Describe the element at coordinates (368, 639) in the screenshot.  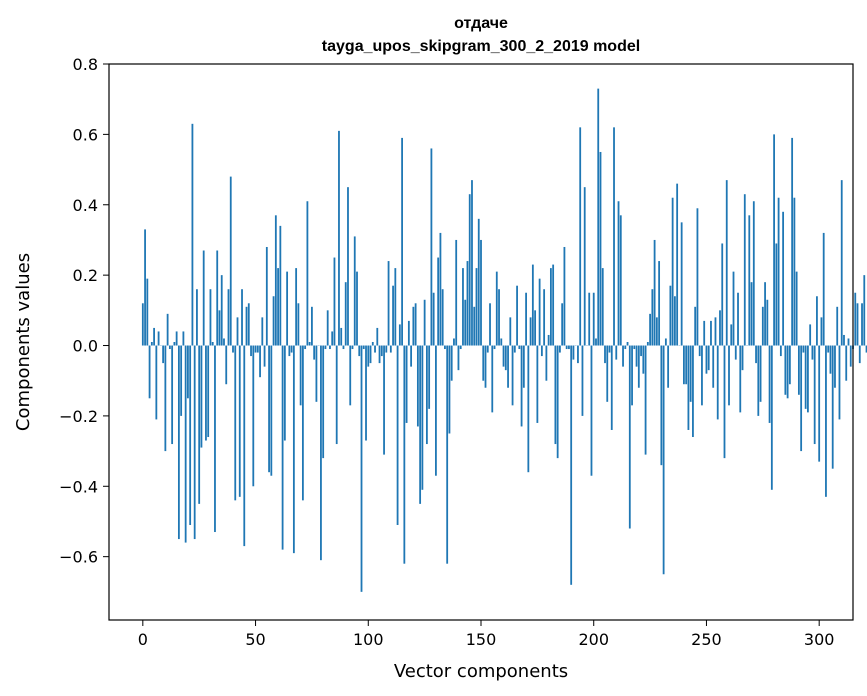
I see `x-tick-label: 100` at that location.